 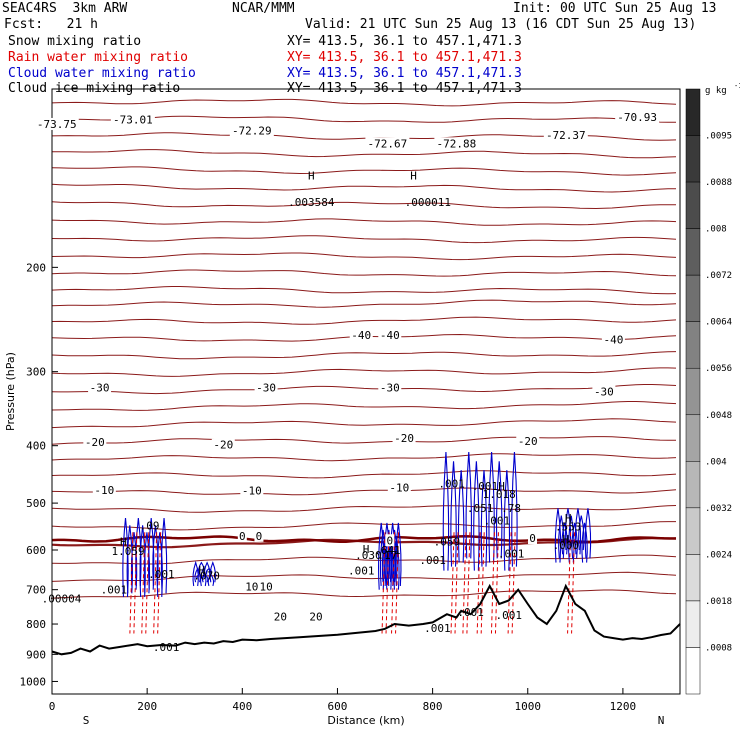 I want to click on y-axis-title: Pressure (hPa), so click(x=10, y=391).